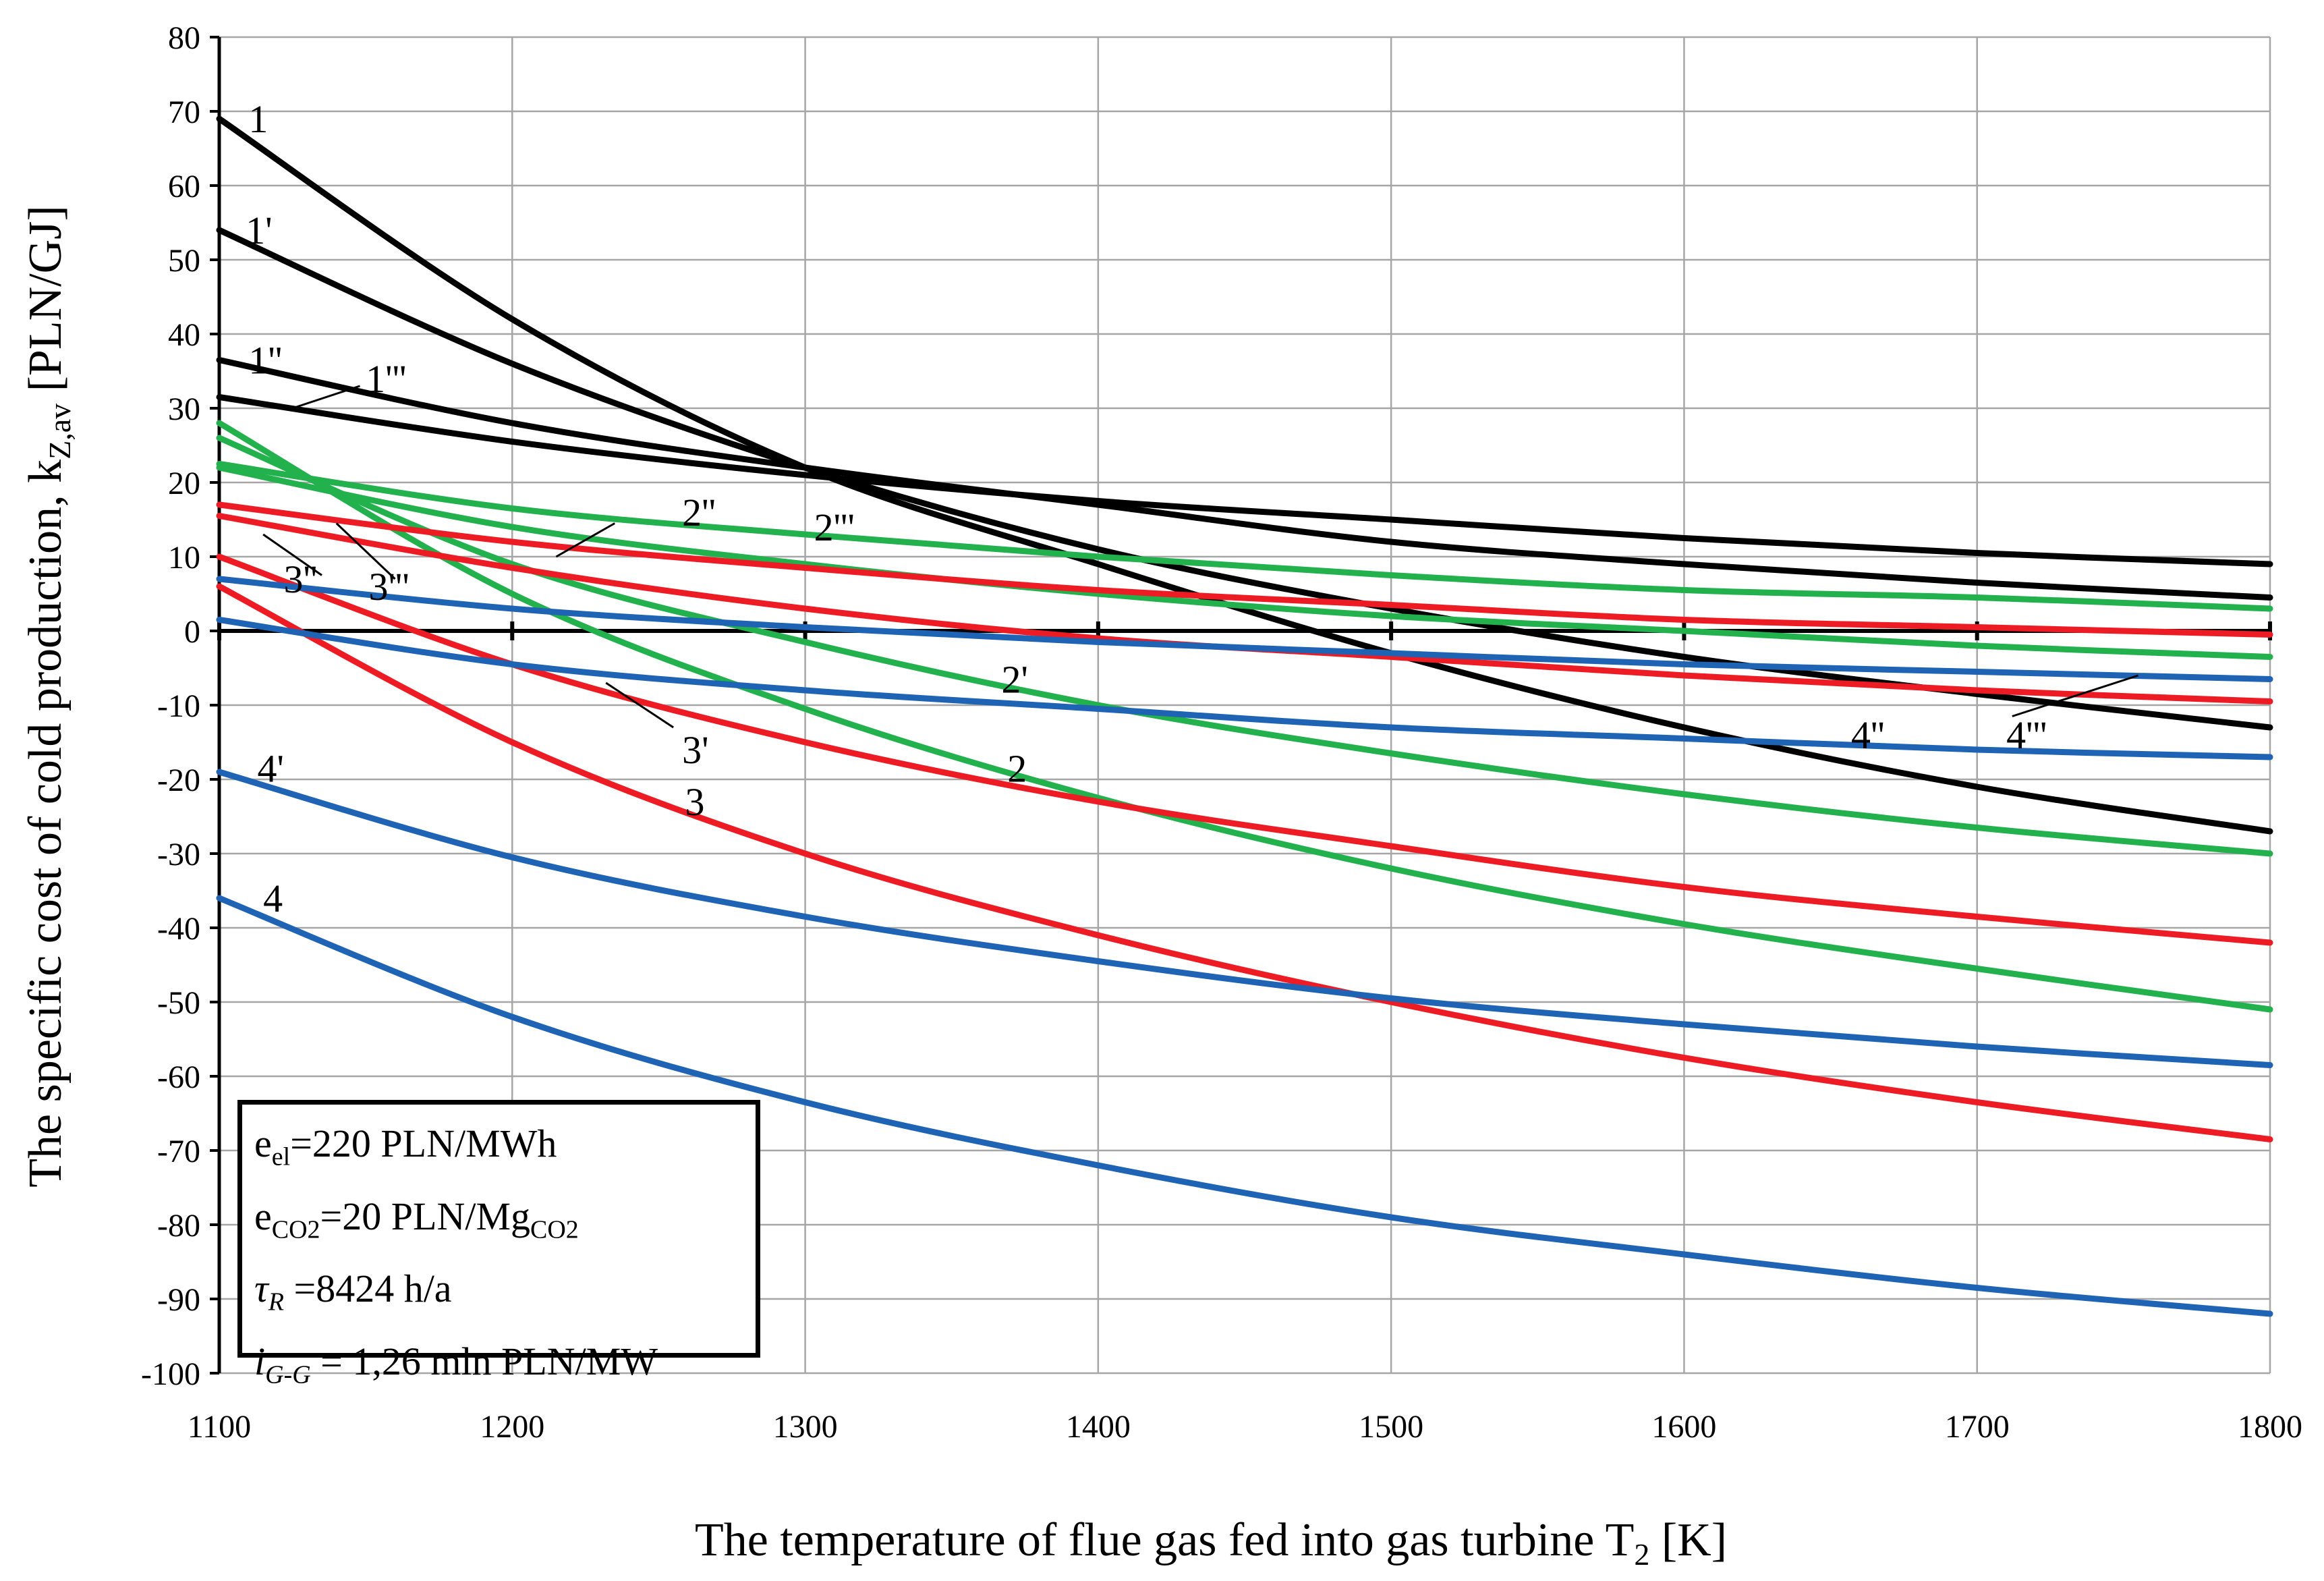 Image resolution: width=2324 pixels, height=1581 pixels. Describe the element at coordinates (270, 769) in the screenshot. I see `curve-label: 4'` at that location.